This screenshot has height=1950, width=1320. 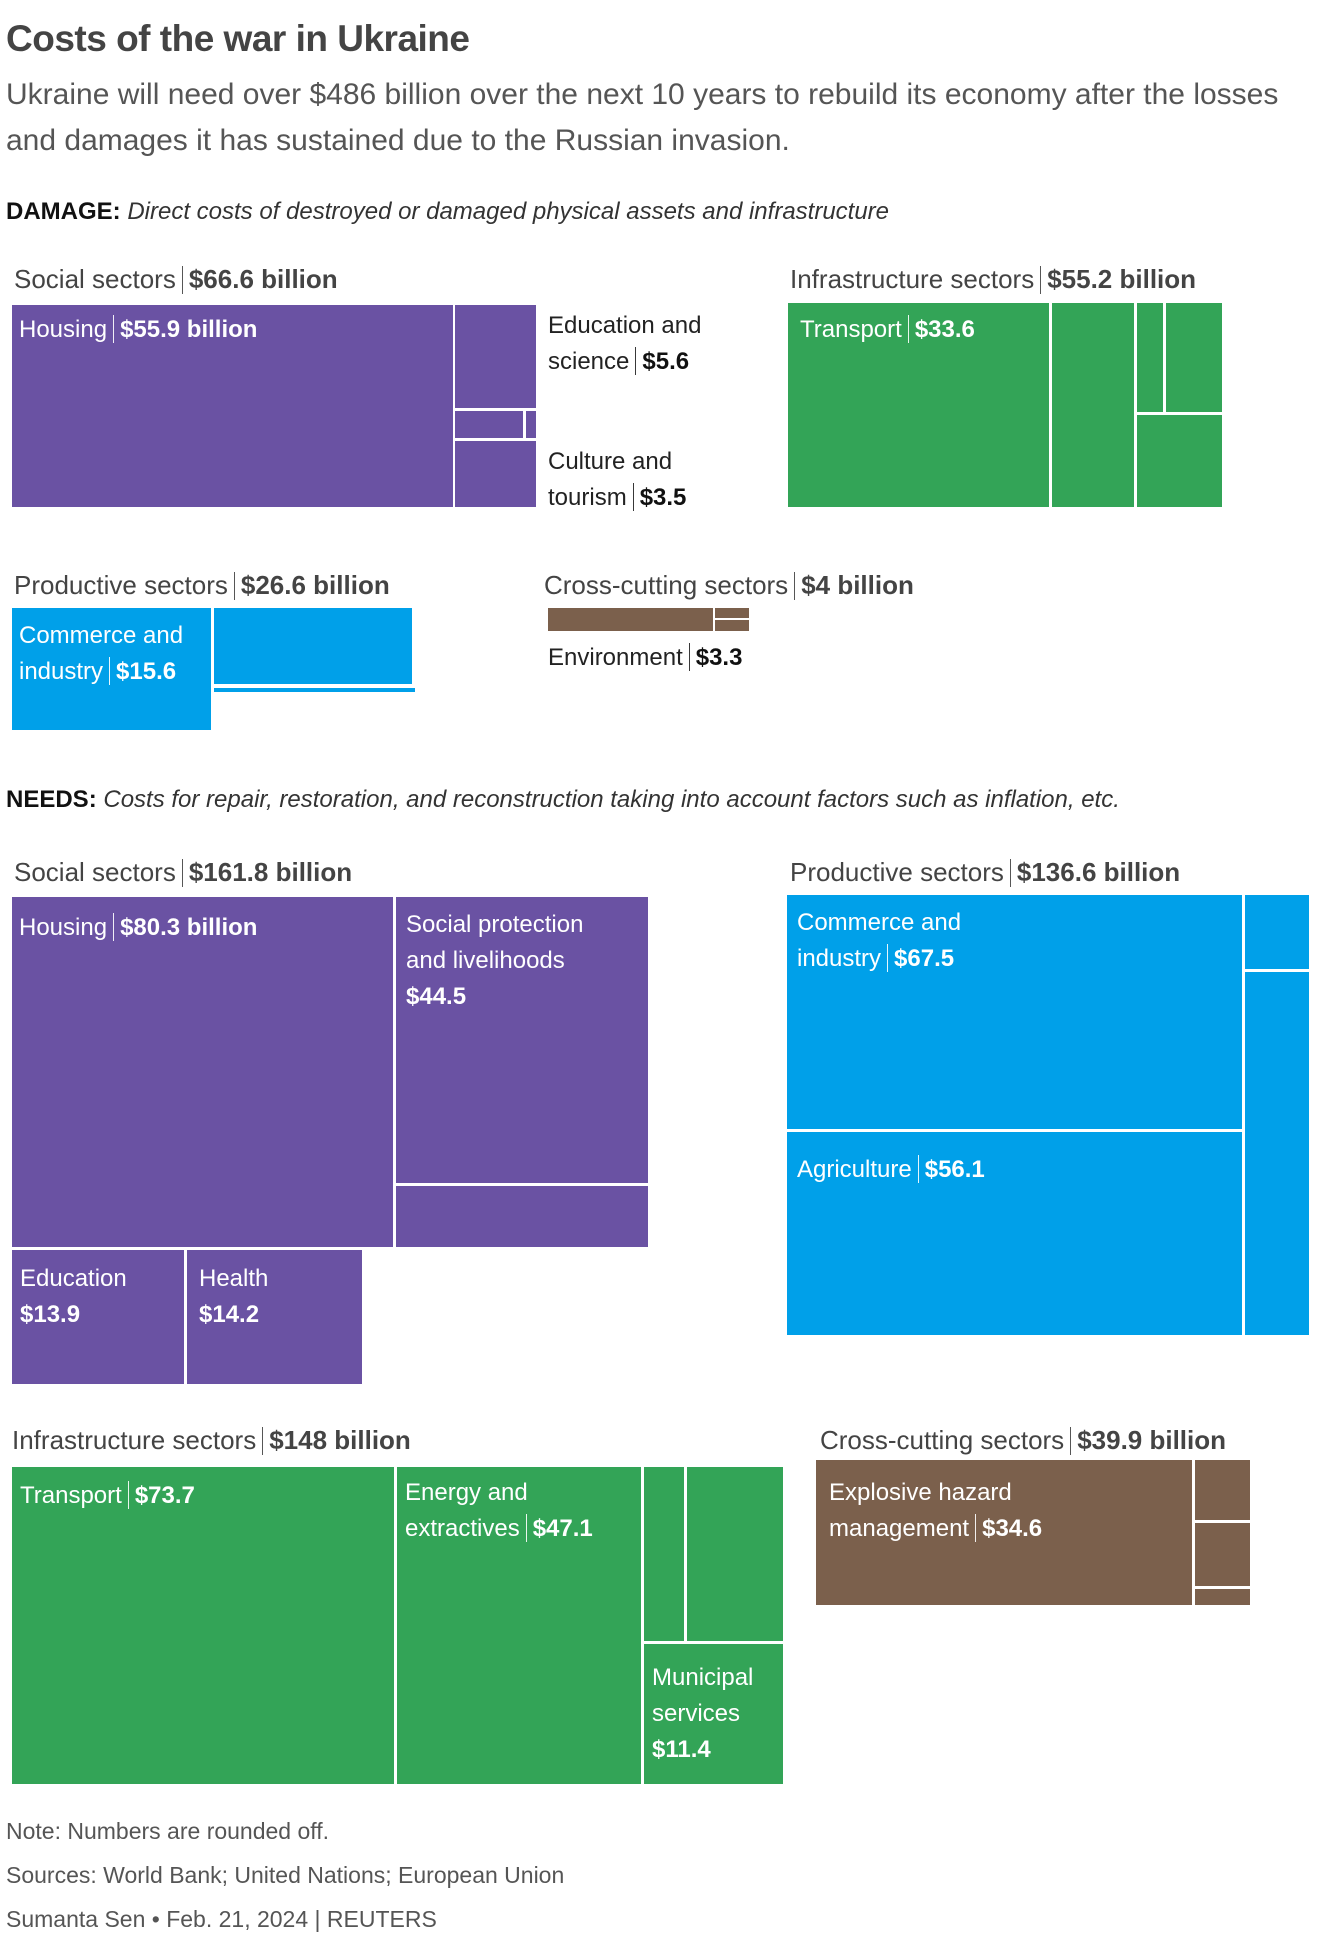 What do you see at coordinates (73, 1296) in the screenshot?
I see `needs-education-label: Education $13.9` at bounding box center [73, 1296].